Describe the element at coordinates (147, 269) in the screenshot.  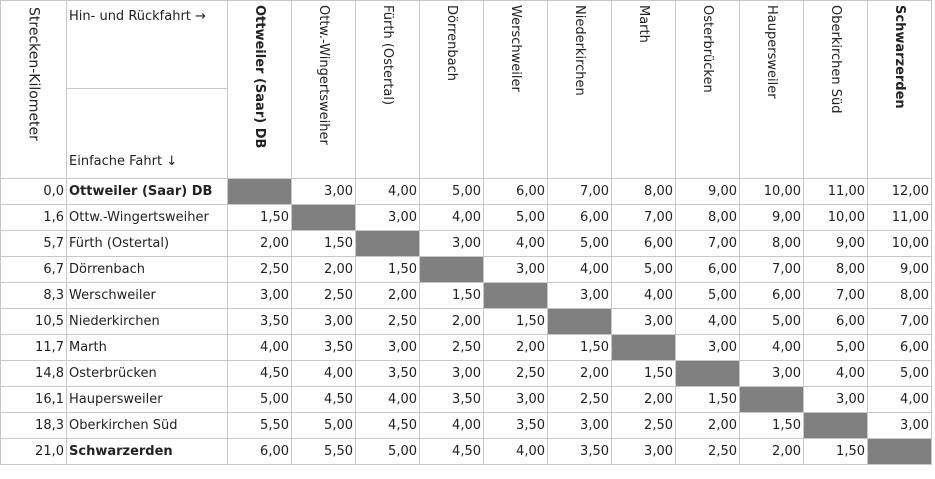
I see `station-name-cell: Dörrenbach` at that location.